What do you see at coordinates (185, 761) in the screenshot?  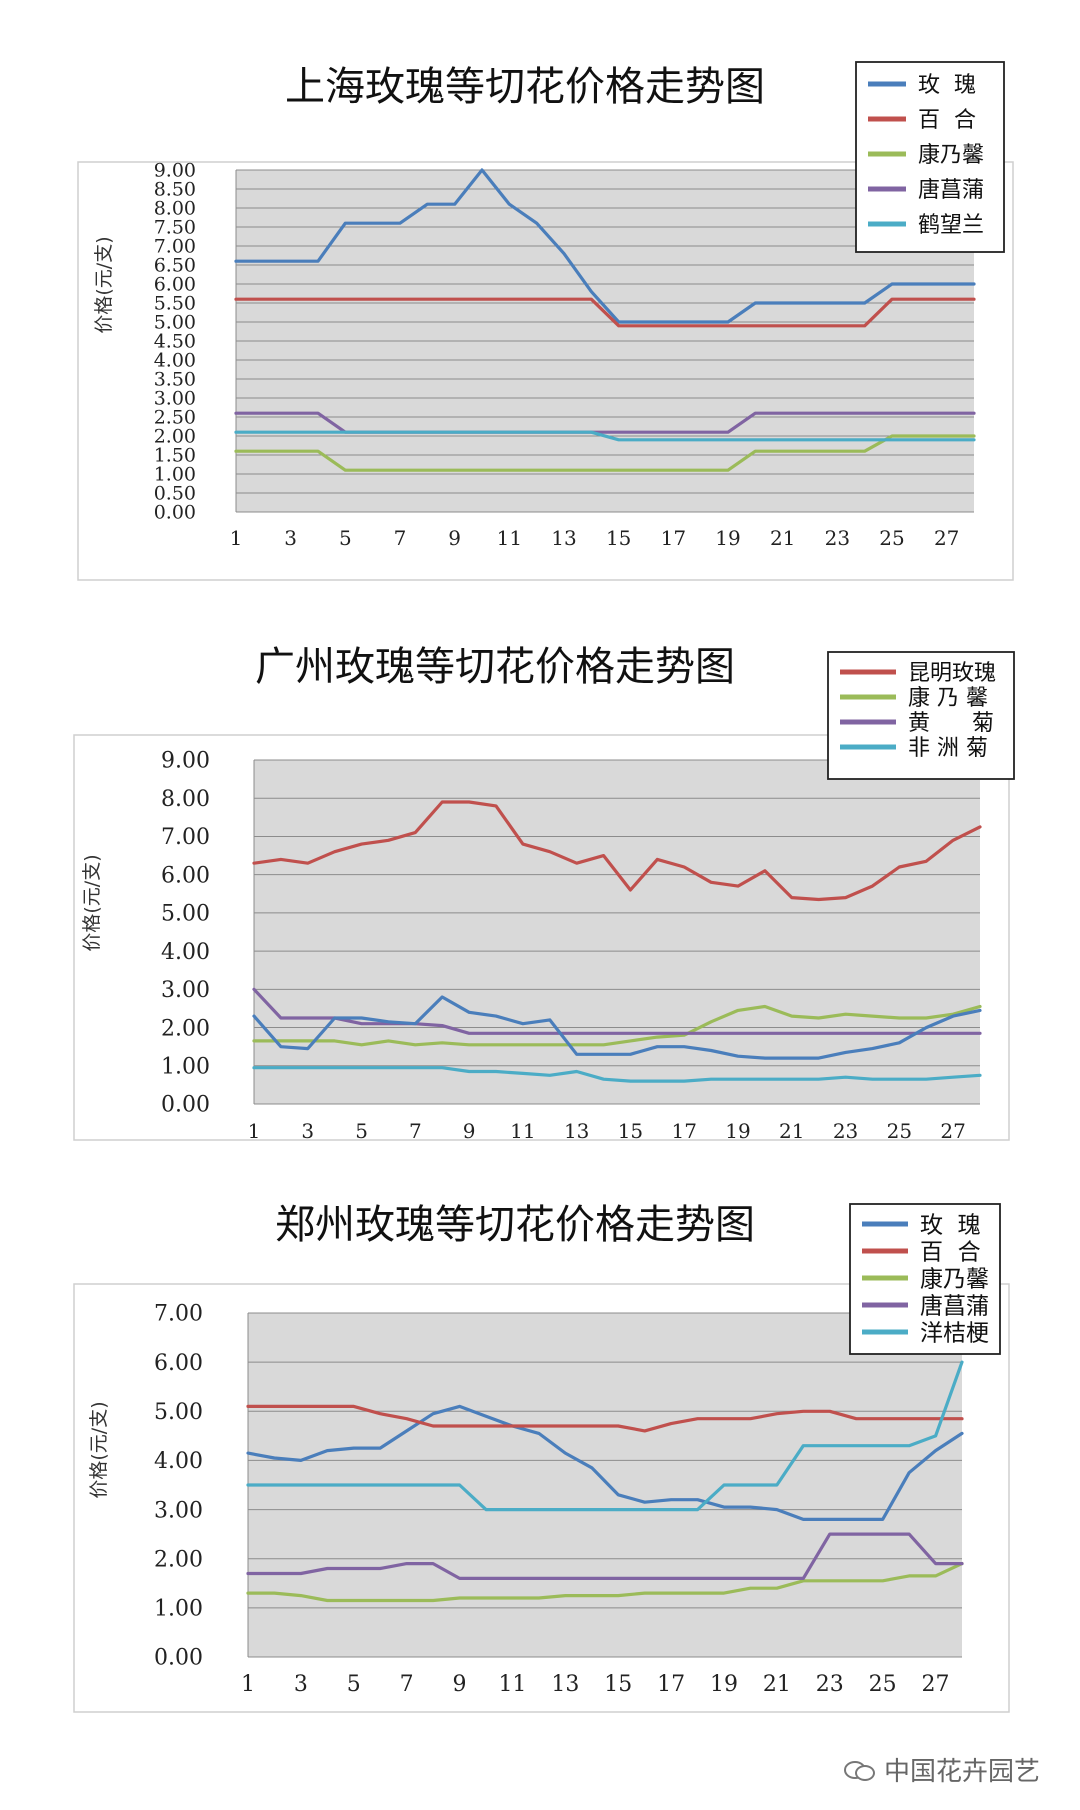 I see `y-tick-label: 9.00` at bounding box center [185, 761].